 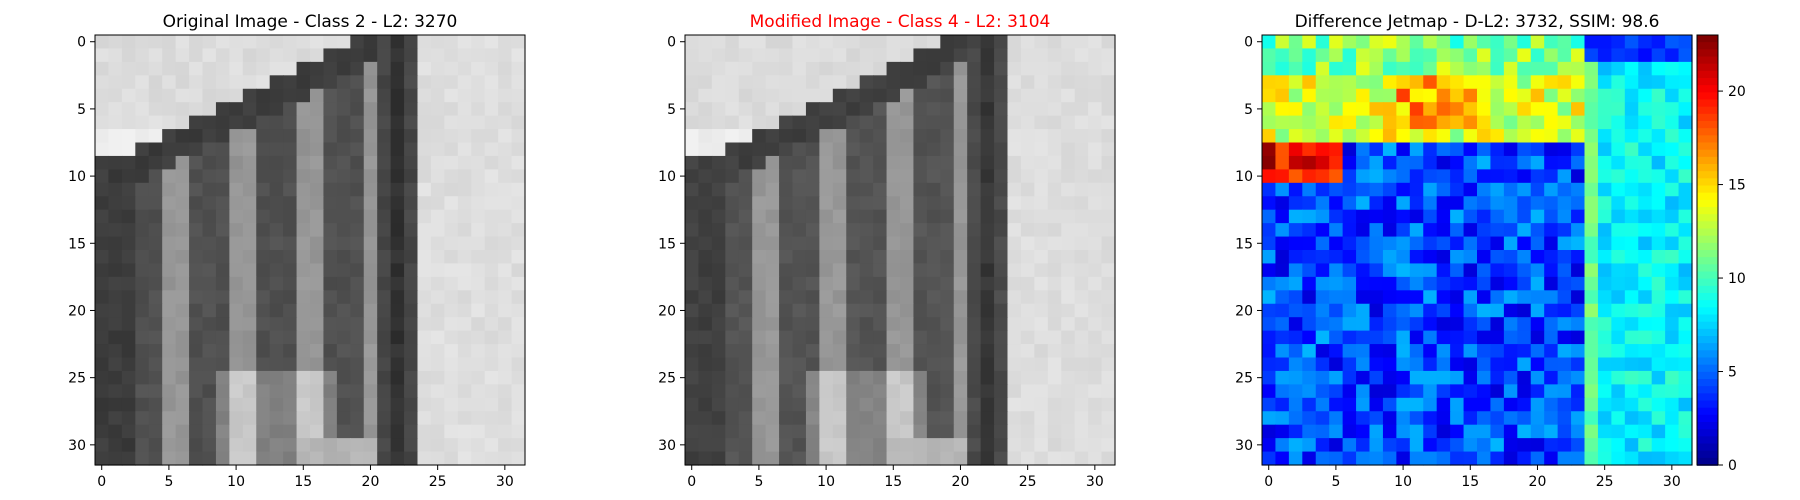 What do you see at coordinates (1707, 397) in the screenshot?
I see `colorbar-step` at bounding box center [1707, 397].